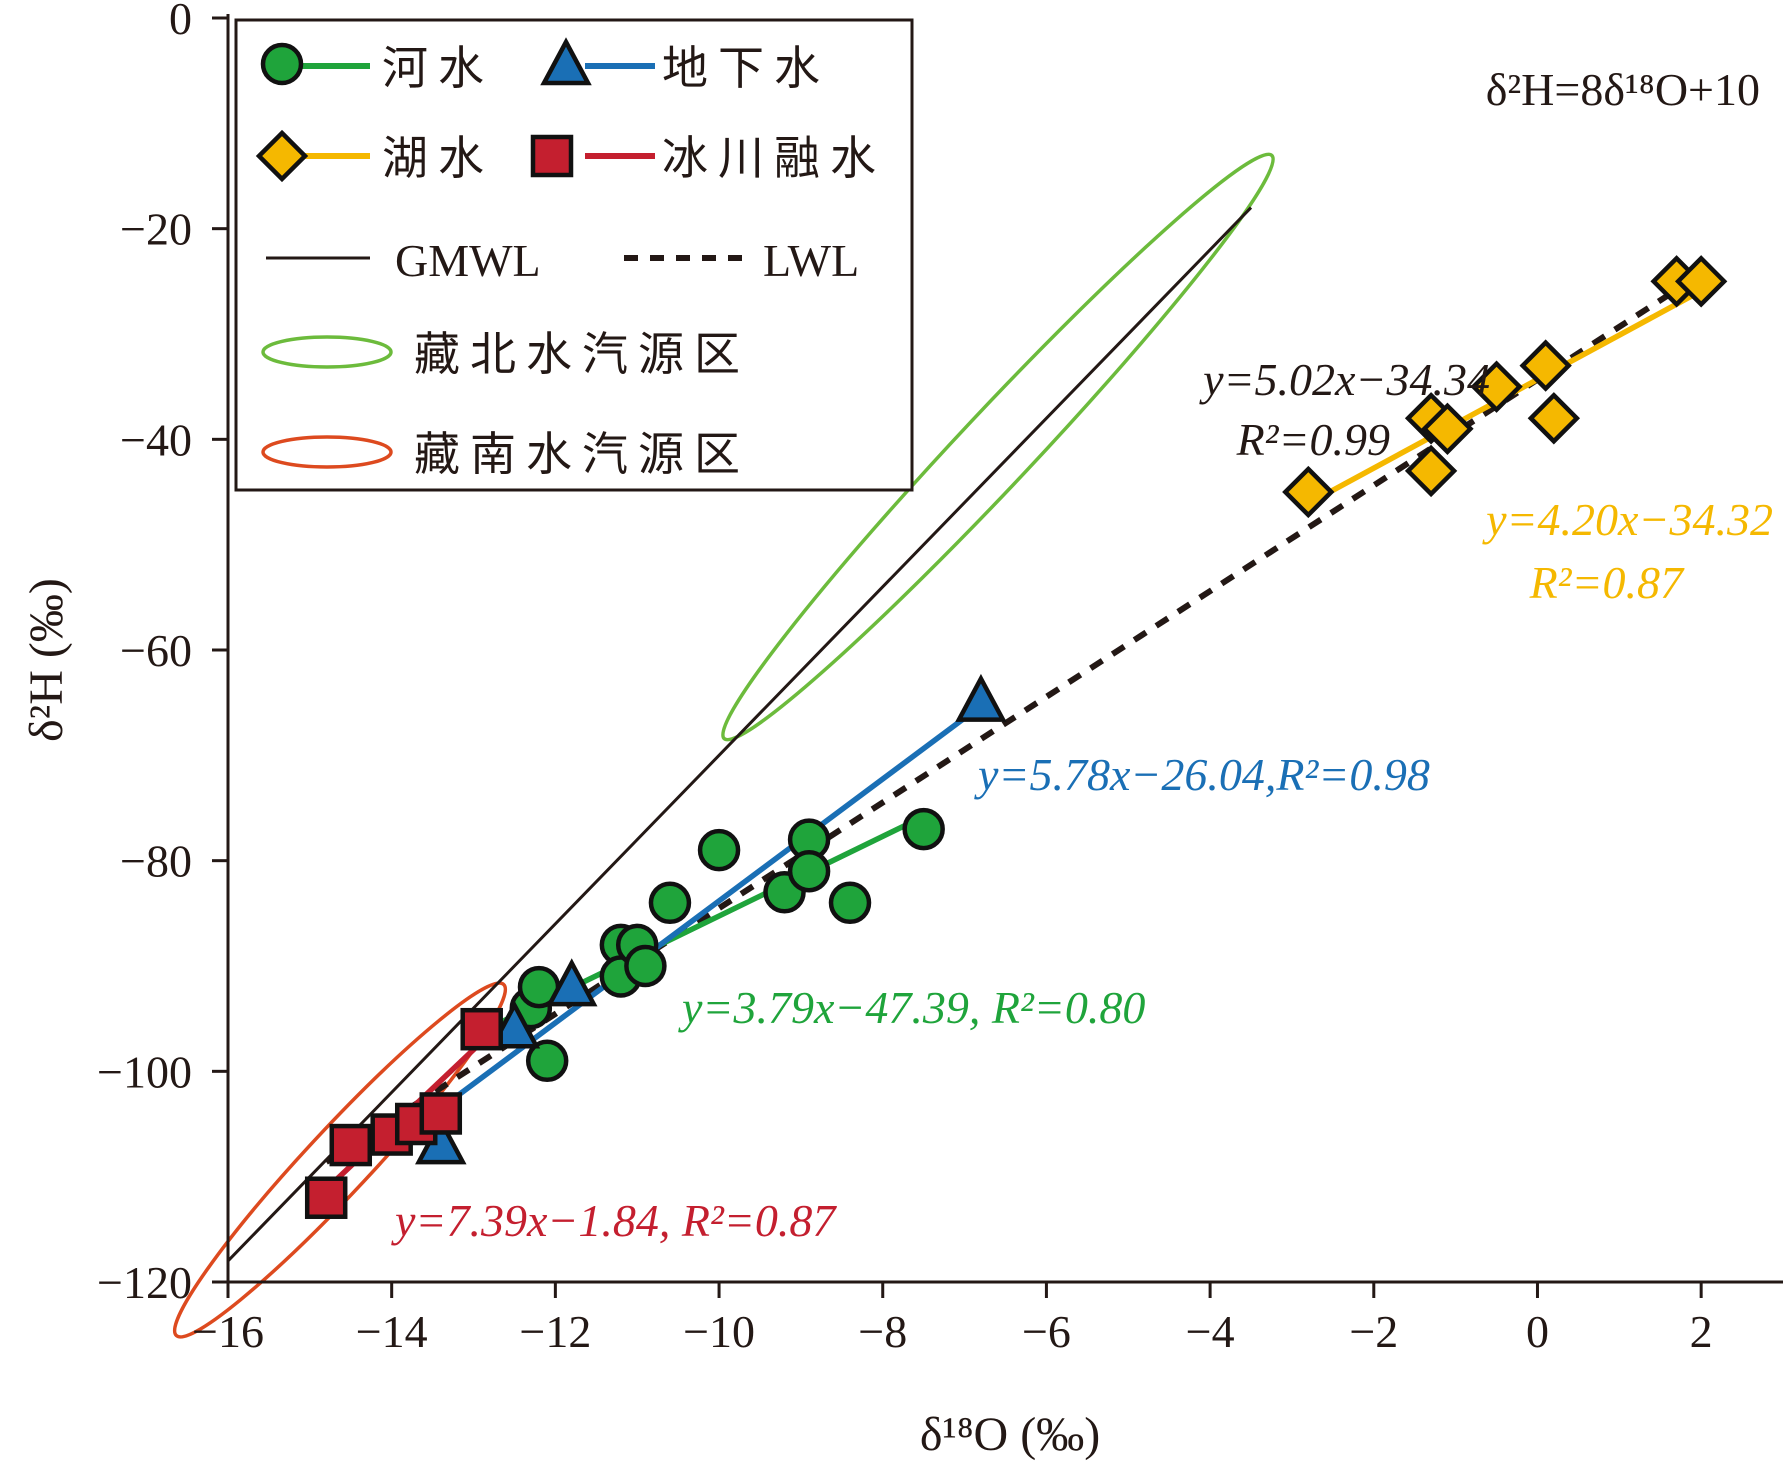  Describe the element at coordinates (614, 1220) in the screenshot. I see `glacier-equation: y=7.39x−1.84, R²=0.87` at that location.